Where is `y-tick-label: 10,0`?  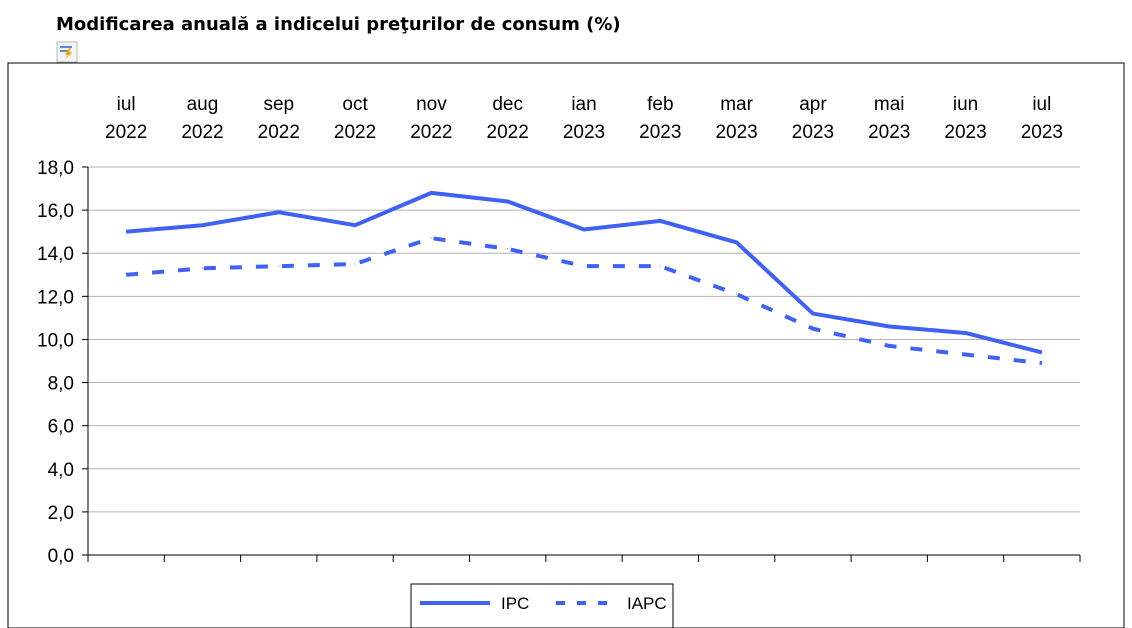 y-tick-label: 10,0 is located at coordinates (55, 340).